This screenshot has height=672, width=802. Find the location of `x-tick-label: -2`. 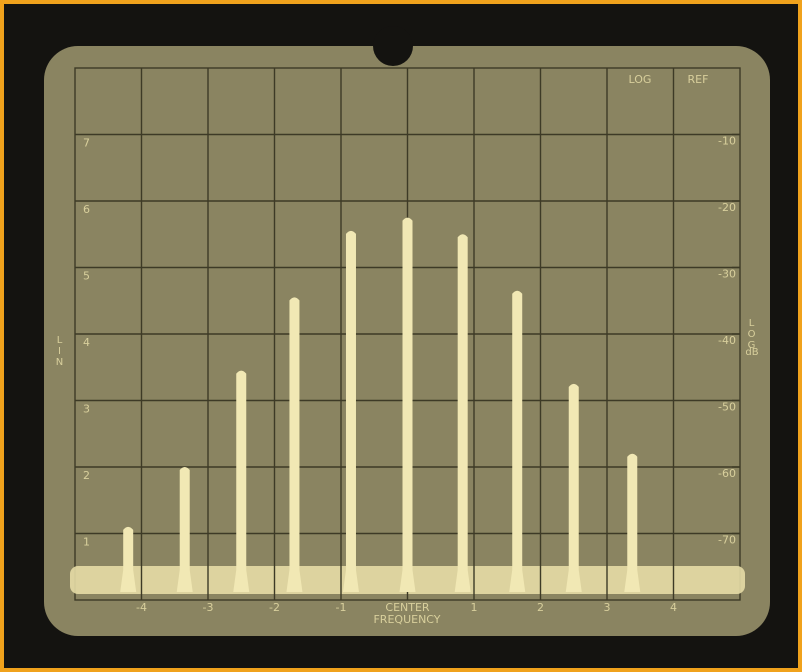

x-tick-label: -2 is located at coordinates (274, 607).